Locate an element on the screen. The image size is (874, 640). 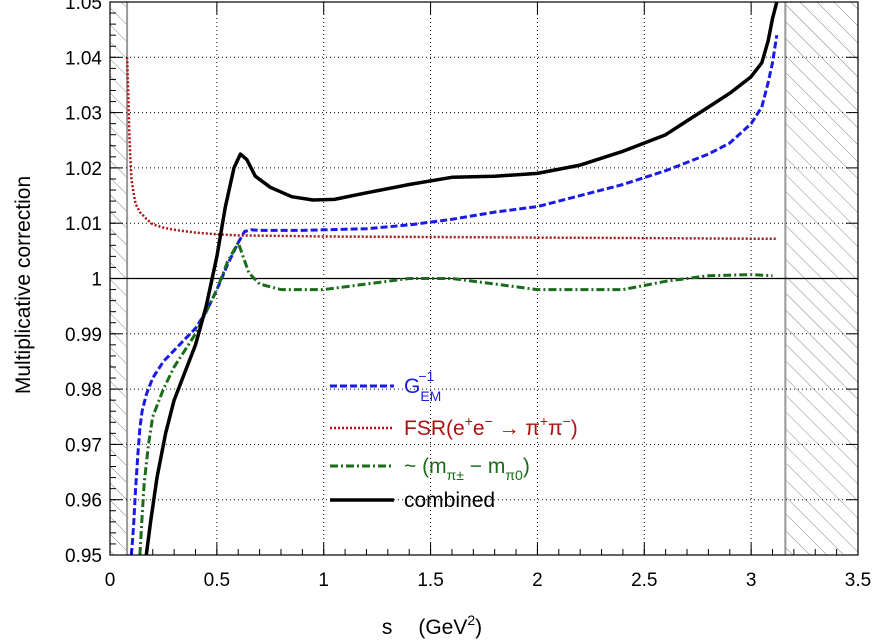
y-tick-label-10: 1.05 is located at coordinates (83, 7).